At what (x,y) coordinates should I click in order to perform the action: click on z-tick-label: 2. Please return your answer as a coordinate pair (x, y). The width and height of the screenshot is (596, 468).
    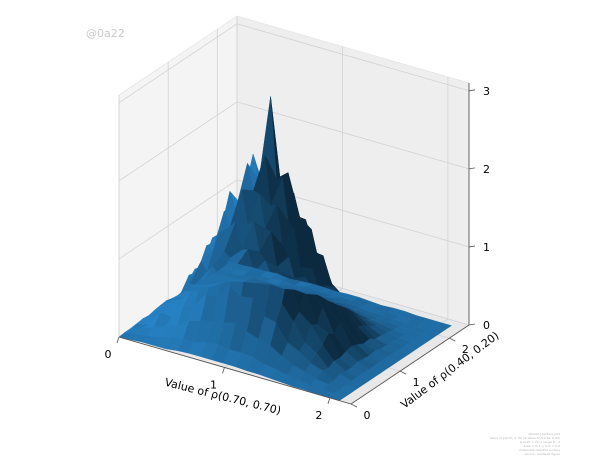
    Looking at the image, I should click on (486, 169).